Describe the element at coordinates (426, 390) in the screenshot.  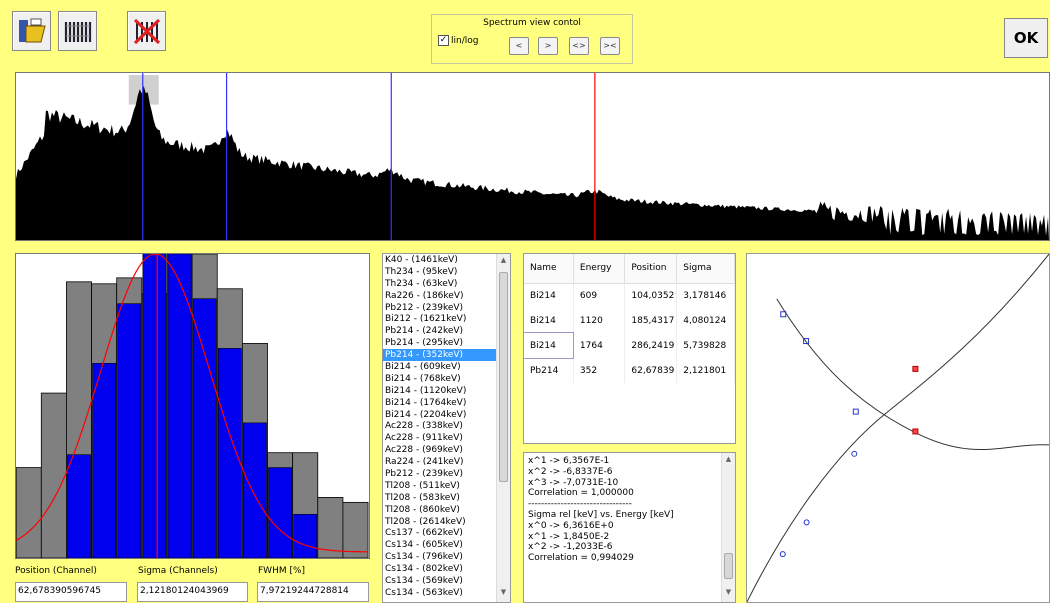
I see `isotope-list-item: Bi214 - (1120keV)` at that location.